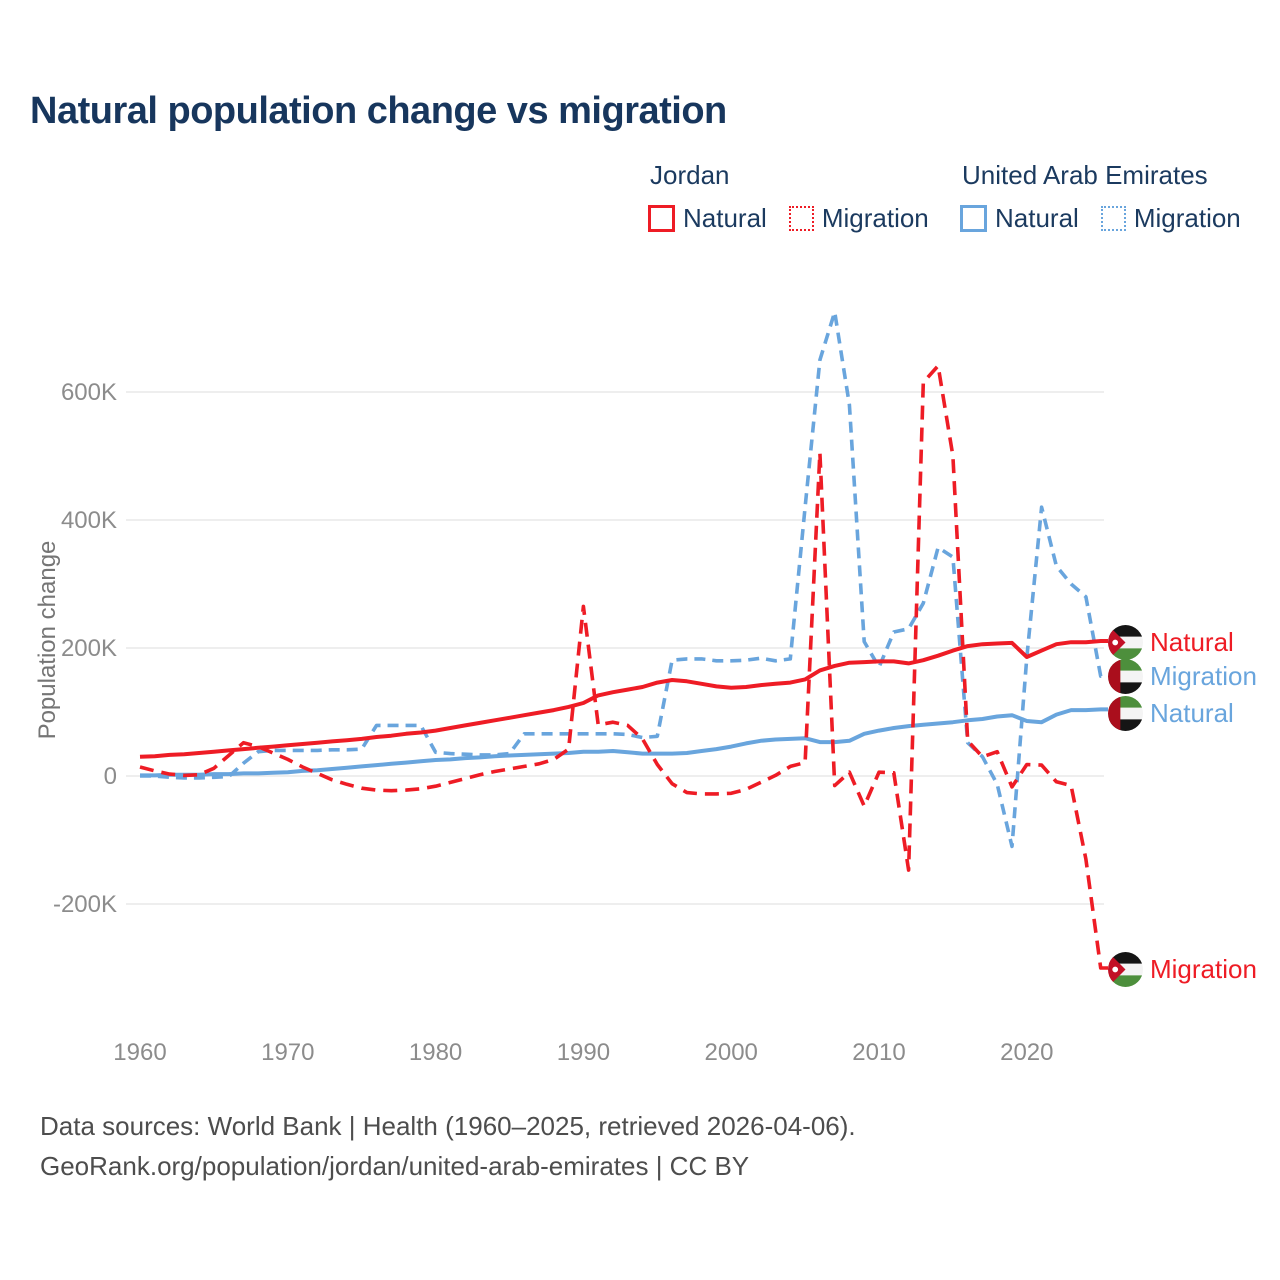  Describe the element at coordinates (1100, 197) in the screenshot. I see `legend-group-uae: United Arab Emirates Natural Migration` at that location.